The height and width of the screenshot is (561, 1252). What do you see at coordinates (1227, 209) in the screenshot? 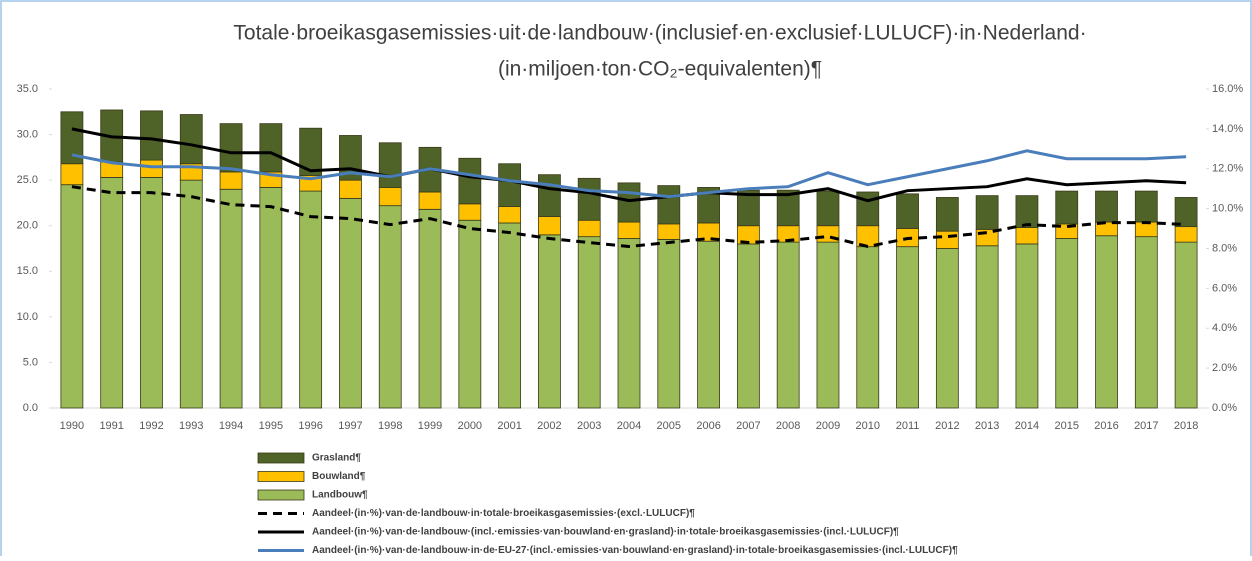
I see `y2-tick-label: 10.0%` at bounding box center [1227, 209].